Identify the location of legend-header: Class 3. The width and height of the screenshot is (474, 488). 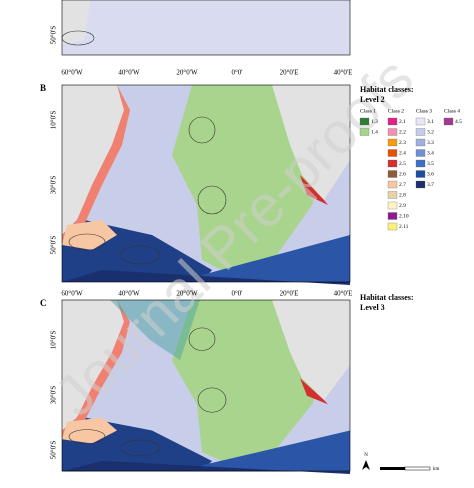
(424, 111).